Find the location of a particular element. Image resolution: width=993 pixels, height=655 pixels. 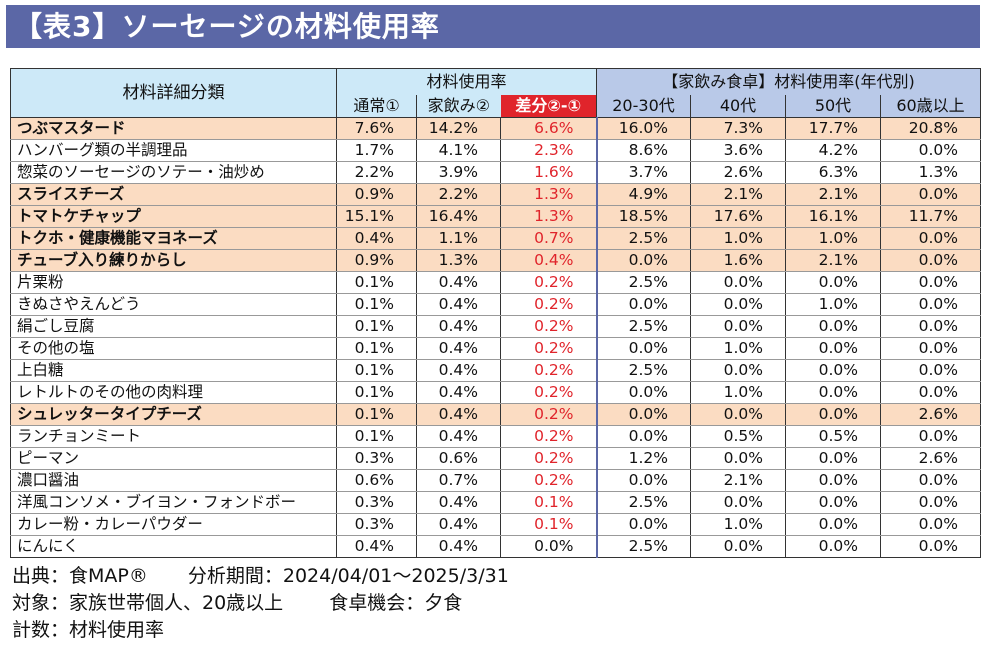

header-category: 材料詳細分類 is located at coordinates (173, 93).